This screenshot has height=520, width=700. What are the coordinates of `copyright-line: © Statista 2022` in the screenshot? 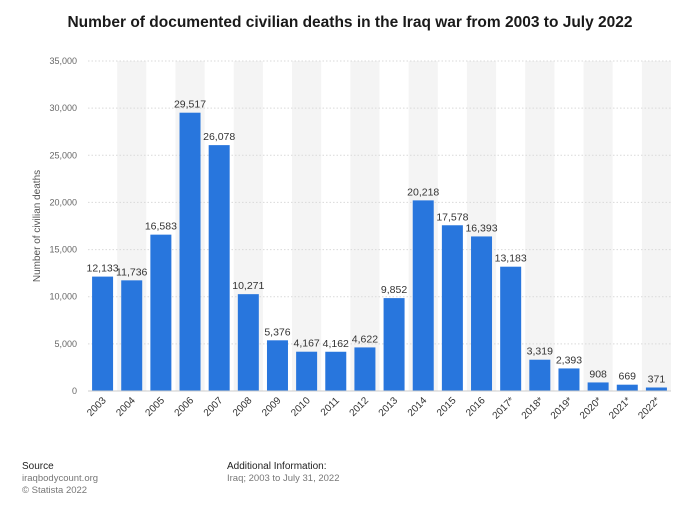 It's located at (55, 490).